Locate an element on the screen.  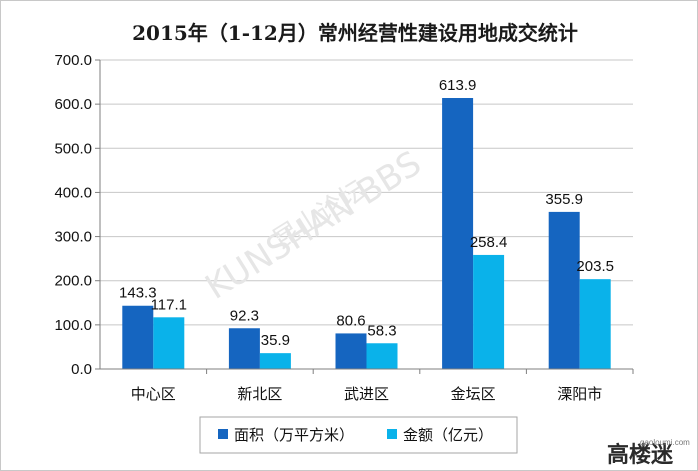
category-label: 武进区 is located at coordinates (366, 394).